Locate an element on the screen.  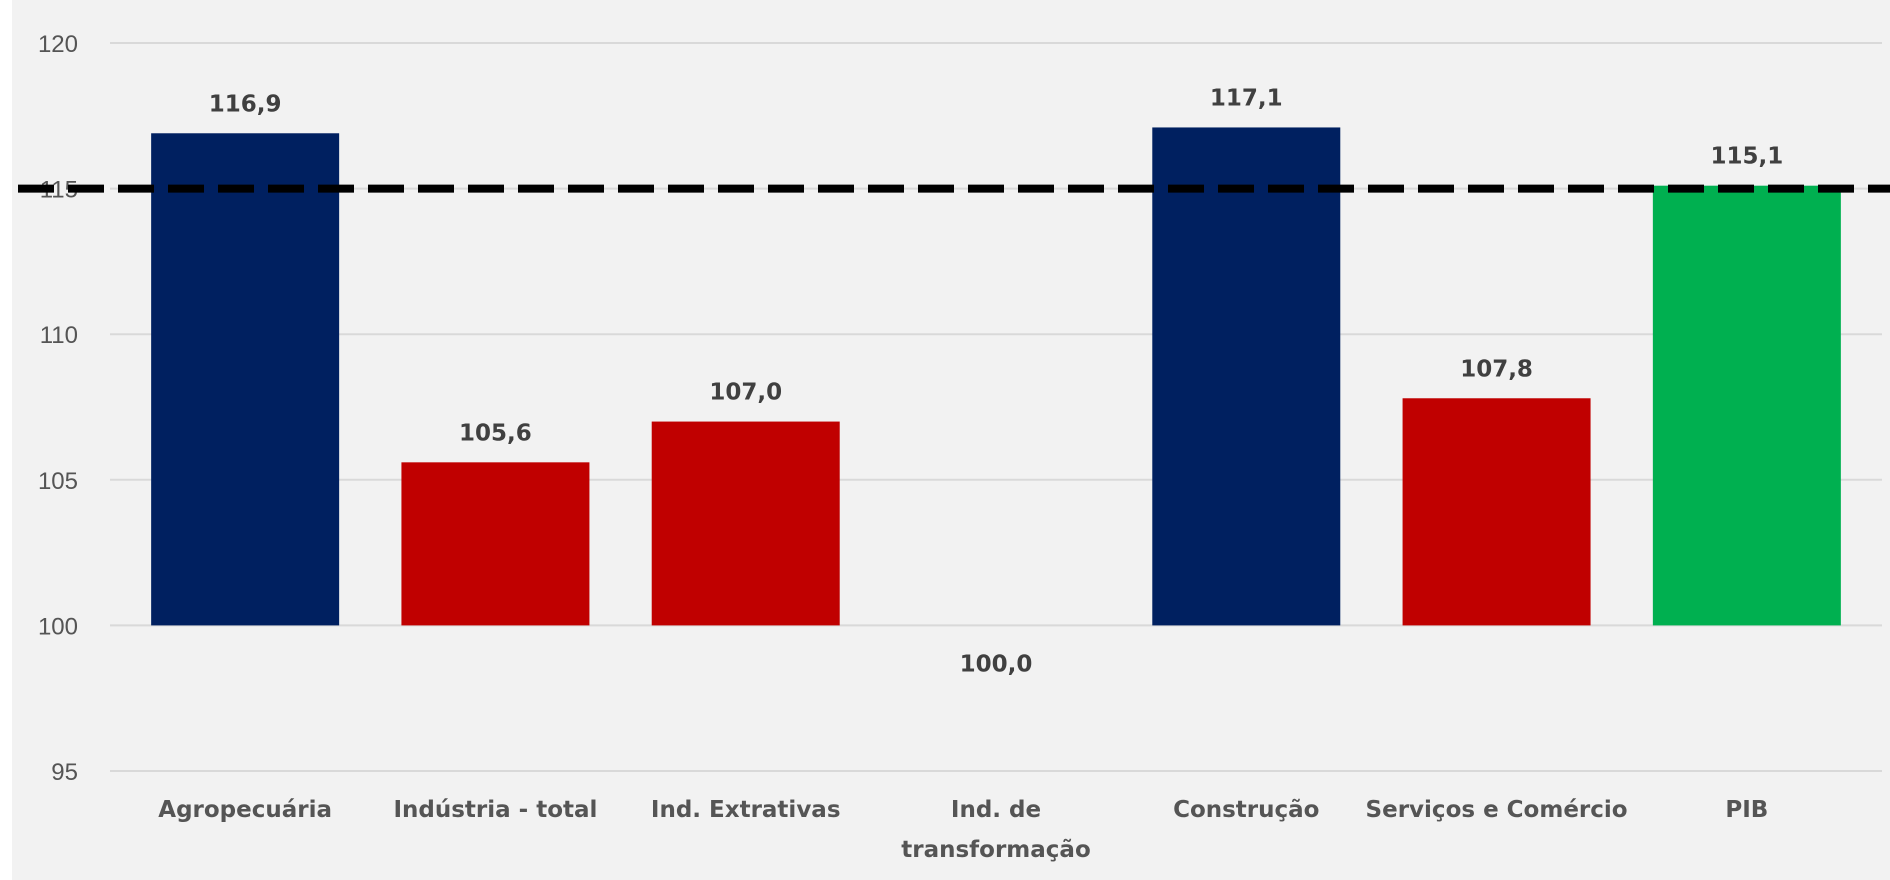
data-label: 115,1 is located at coordinates (1746, 157).